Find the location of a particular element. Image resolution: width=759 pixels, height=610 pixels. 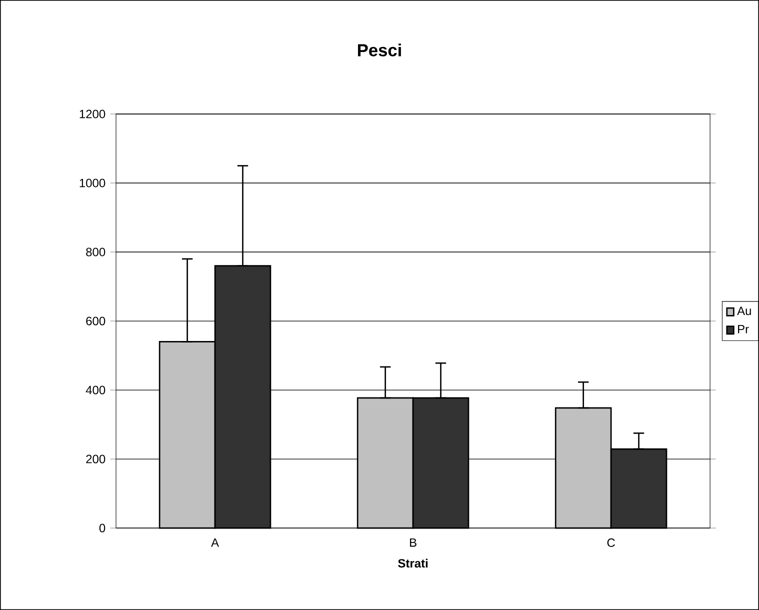

chart-title: Pesci is located at coordinates (379, 50).